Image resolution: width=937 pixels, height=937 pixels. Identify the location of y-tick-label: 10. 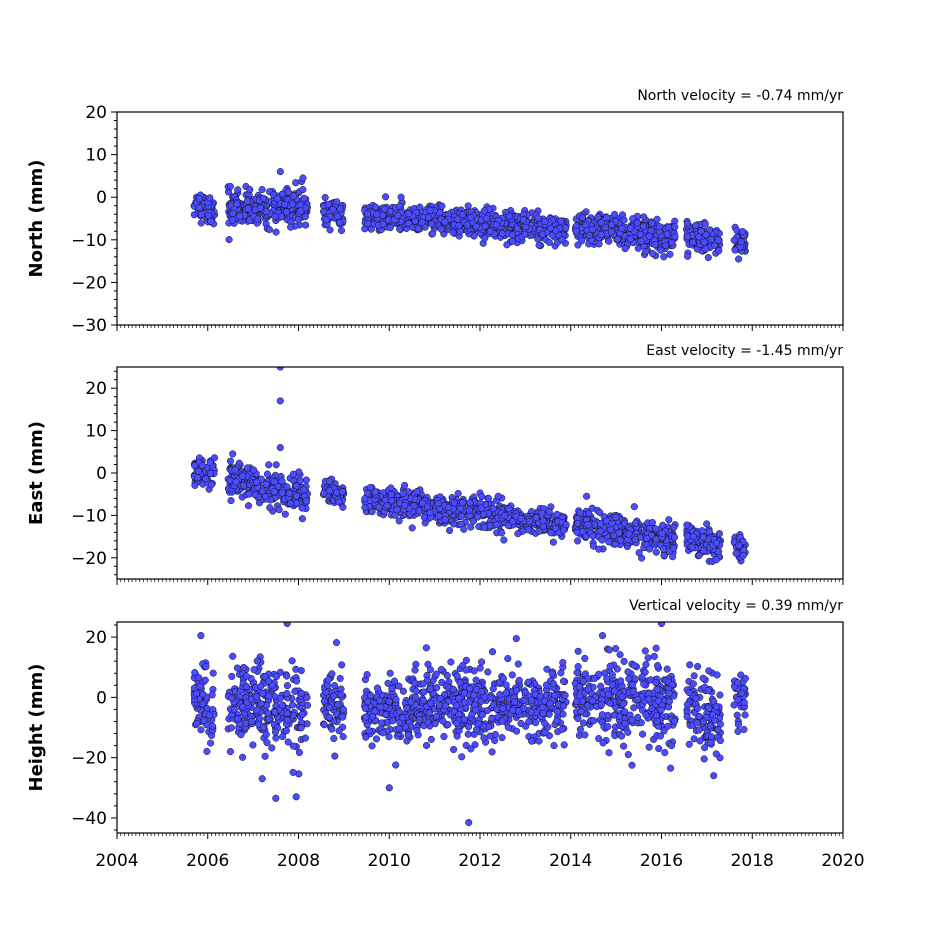
(96, 156).